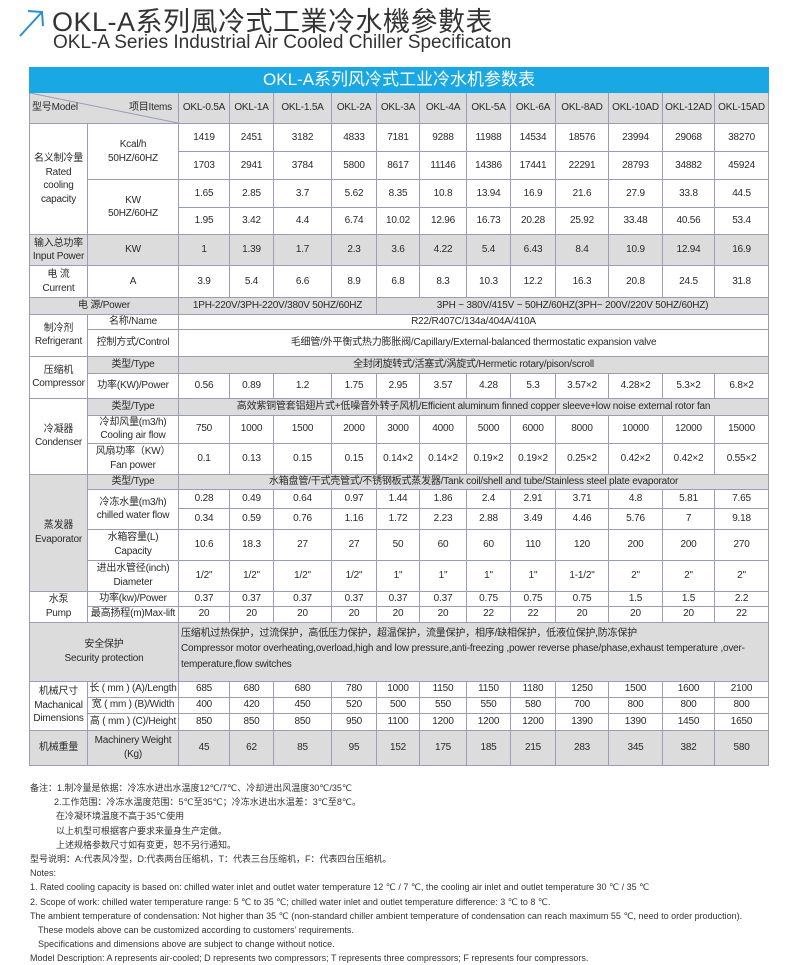 The width and height of the screenshot is (789, 965). I want to click on cell-cooling-kw-60-4: 10.02, so click(398, 221).